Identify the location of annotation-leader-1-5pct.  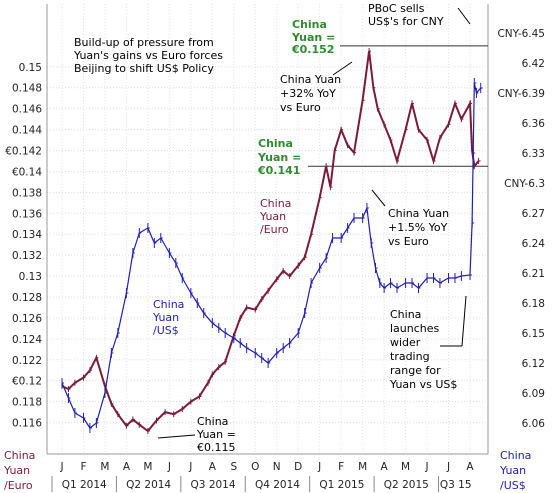
(378, 198).